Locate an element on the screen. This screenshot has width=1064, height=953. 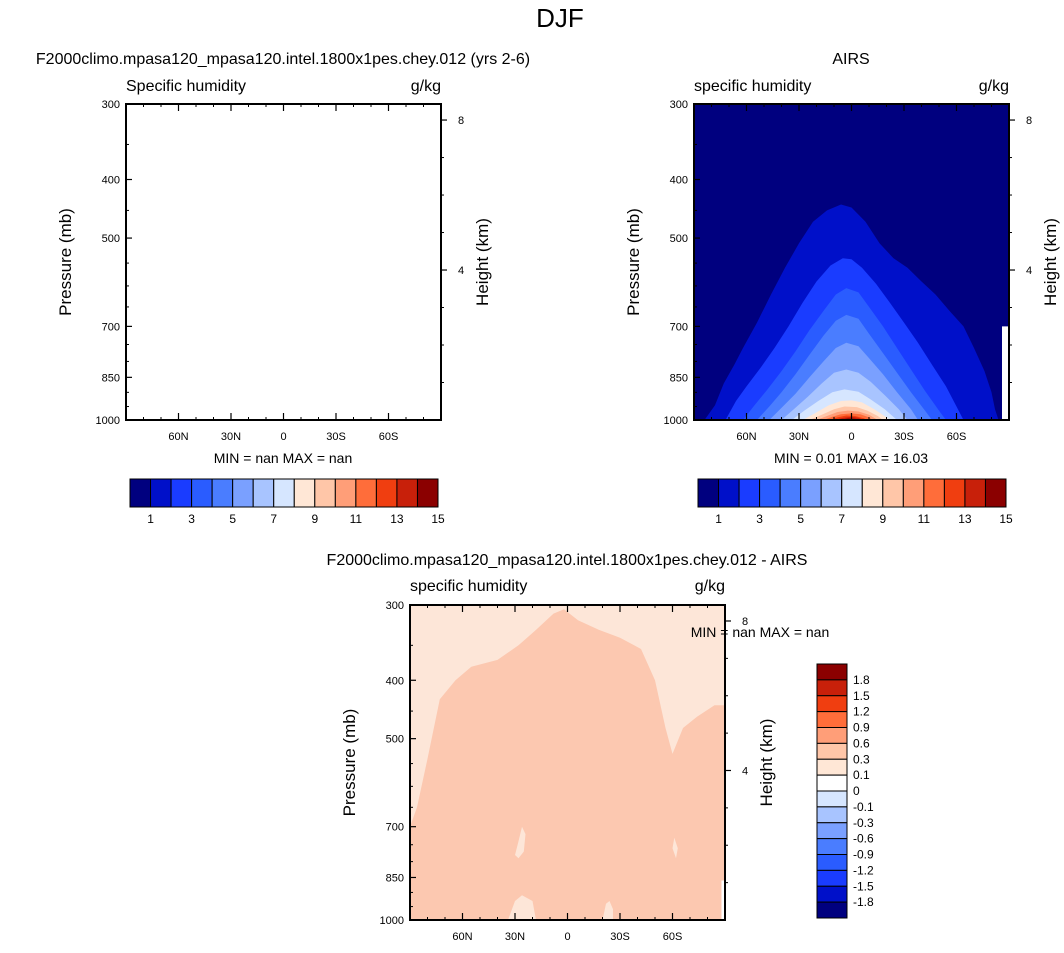
panel-title: AIRS is located at coordinates (850, 59).